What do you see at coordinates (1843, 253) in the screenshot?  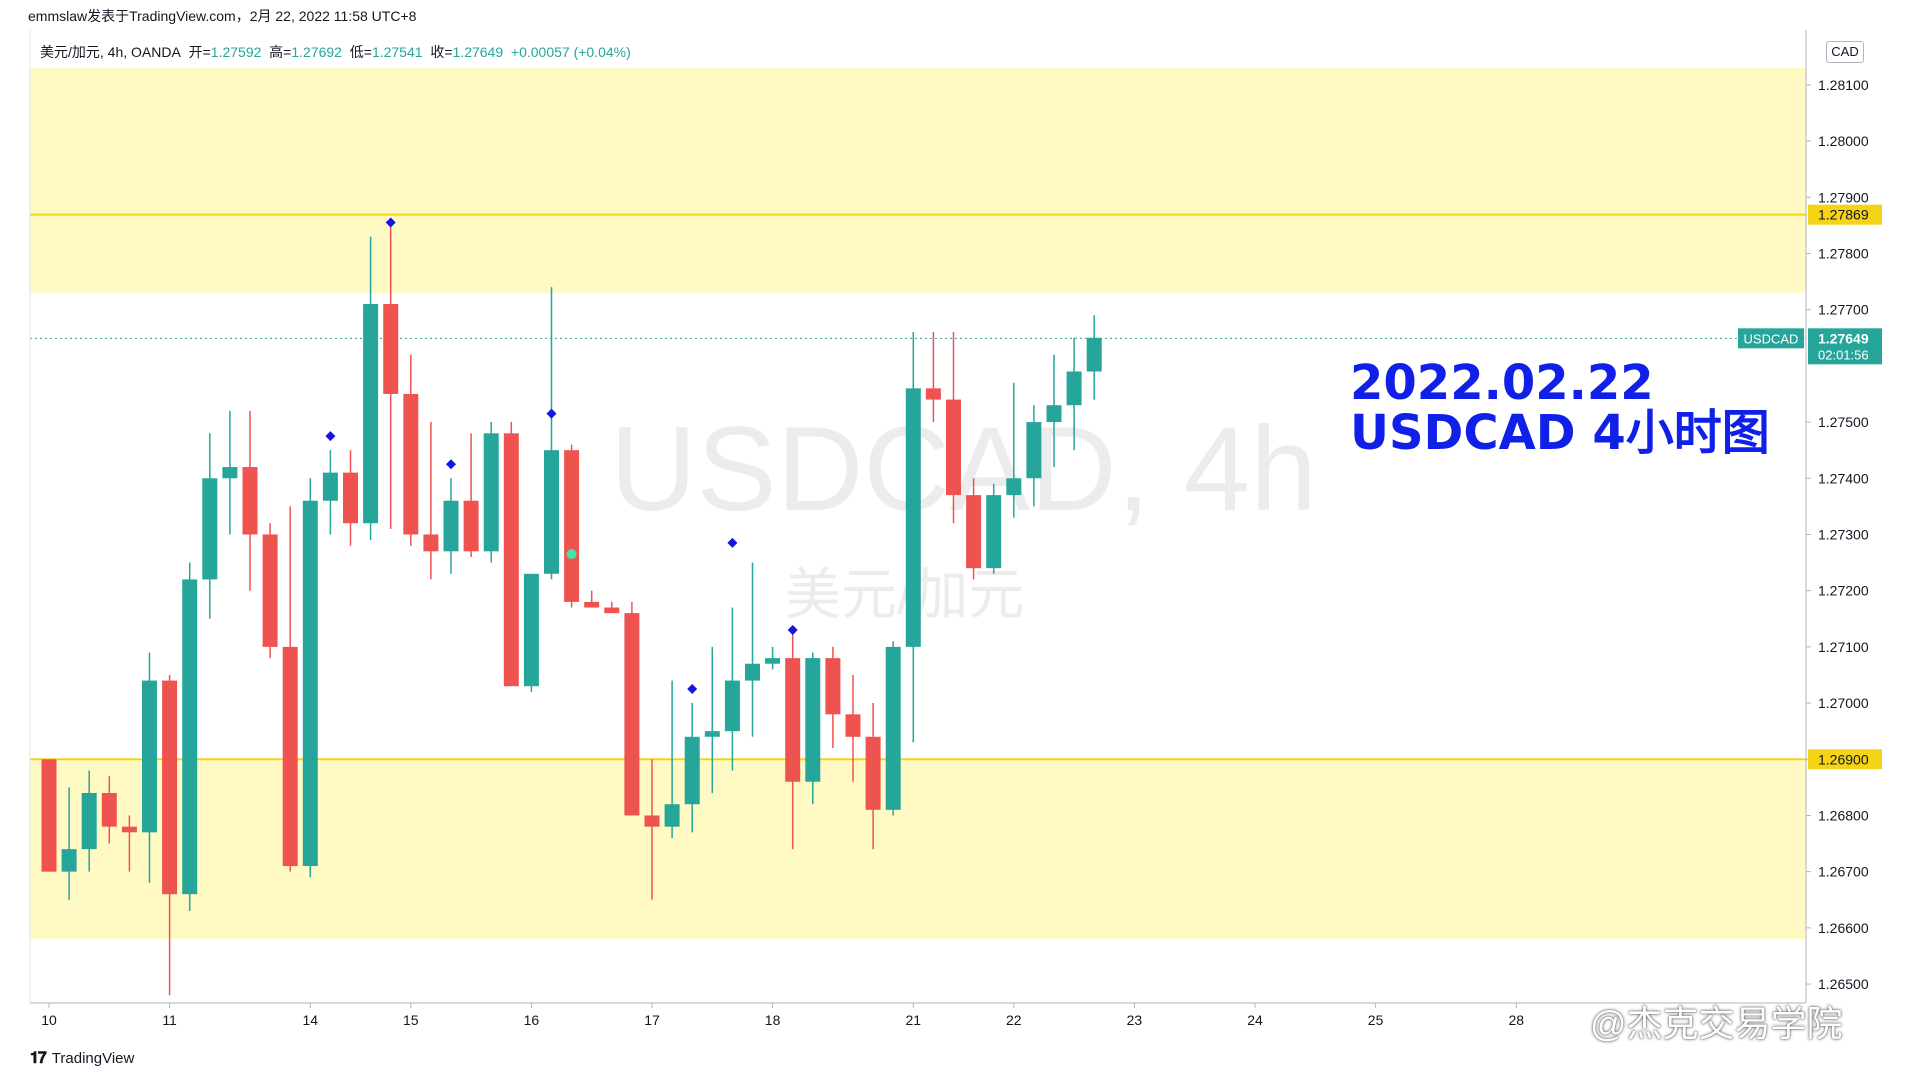 I see `y-tick-label: 1.27800` at bounding box center [1843, 253].